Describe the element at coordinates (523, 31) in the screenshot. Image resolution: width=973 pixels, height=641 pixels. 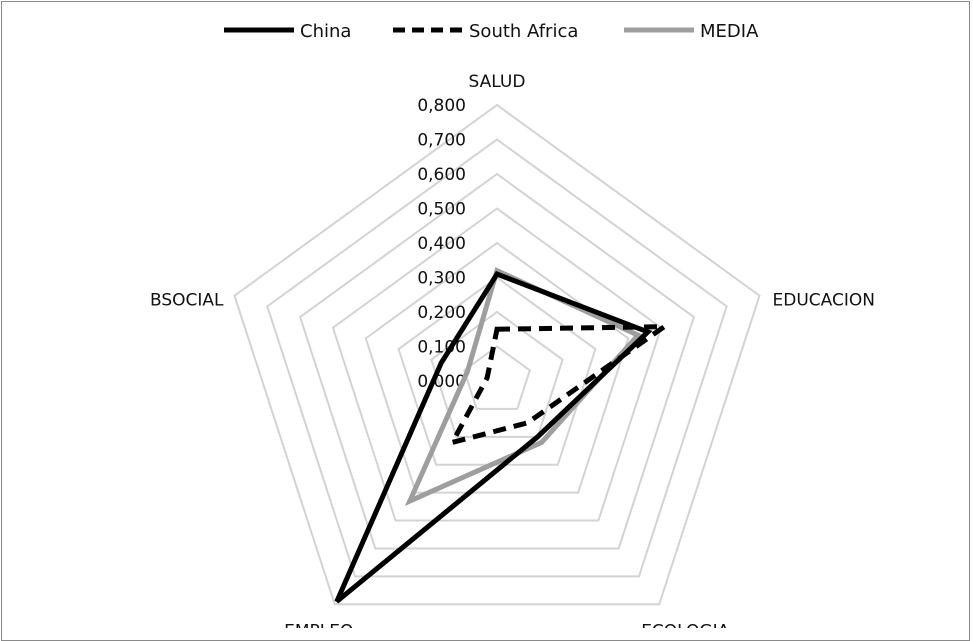
I see `legend-label-south-africa: South Africa` at that location.